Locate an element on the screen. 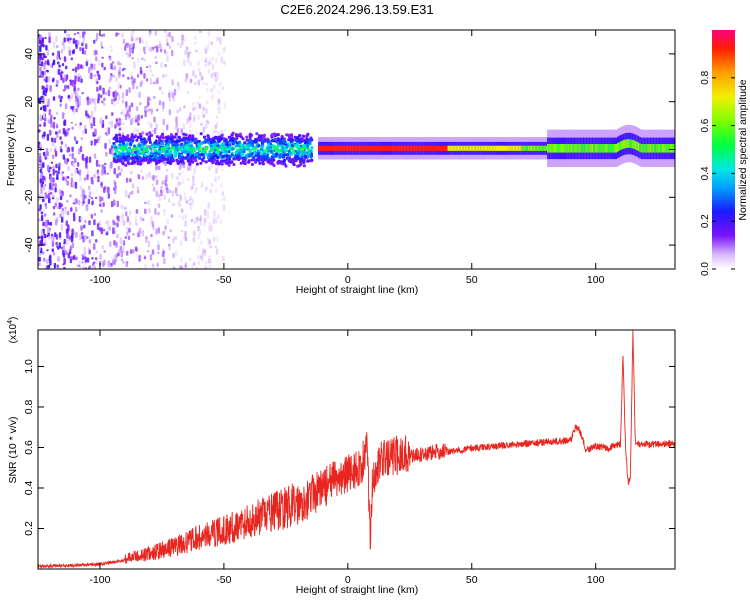 This screenshot has height=600, width=750. x-tick-label: -100 is located at coordinates (99, 580).